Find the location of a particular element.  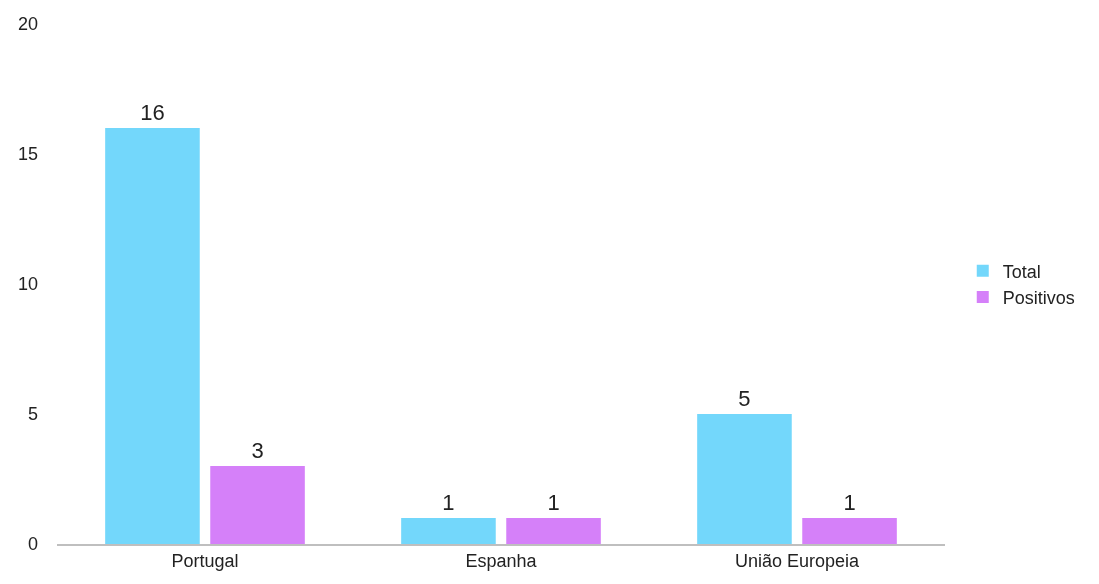

legend-label: Positivos is located at coordinates (1038, 298).